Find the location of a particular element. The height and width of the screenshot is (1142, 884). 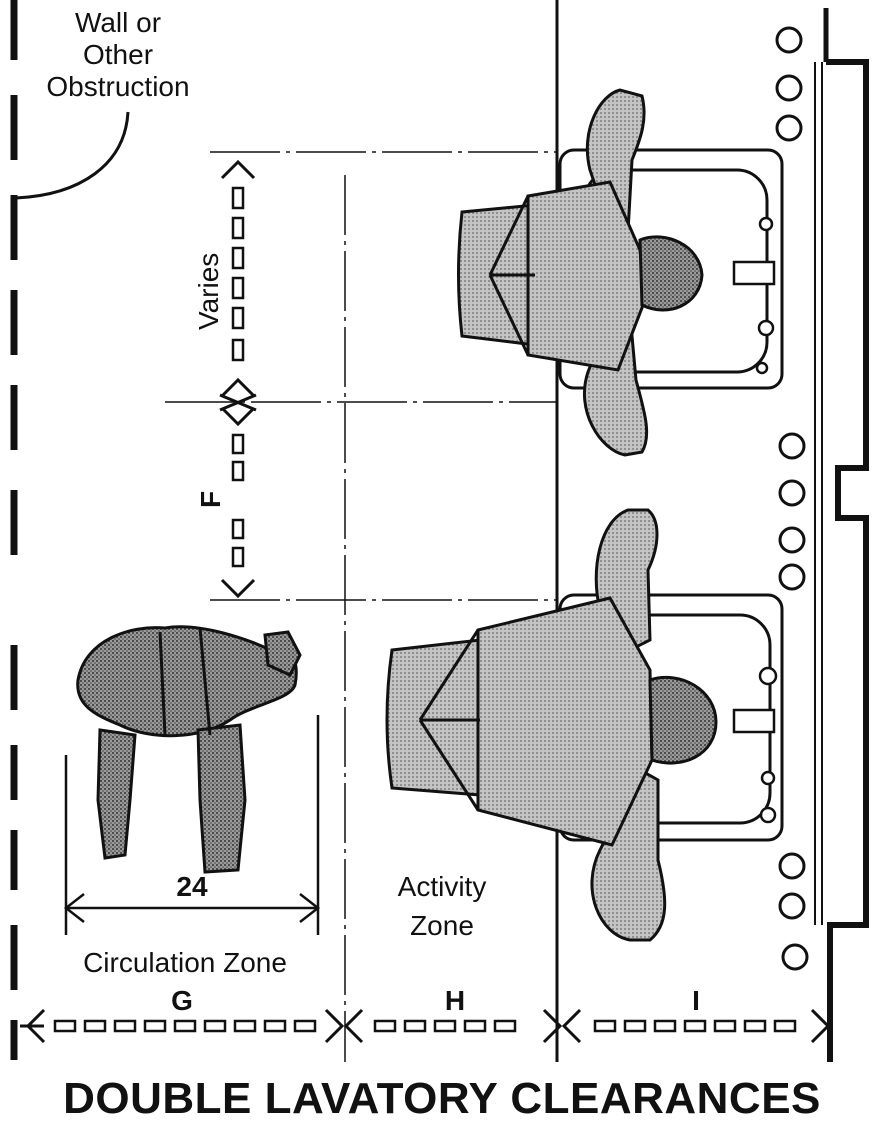

varies-label: Varies is located at coordinates (208, 291).